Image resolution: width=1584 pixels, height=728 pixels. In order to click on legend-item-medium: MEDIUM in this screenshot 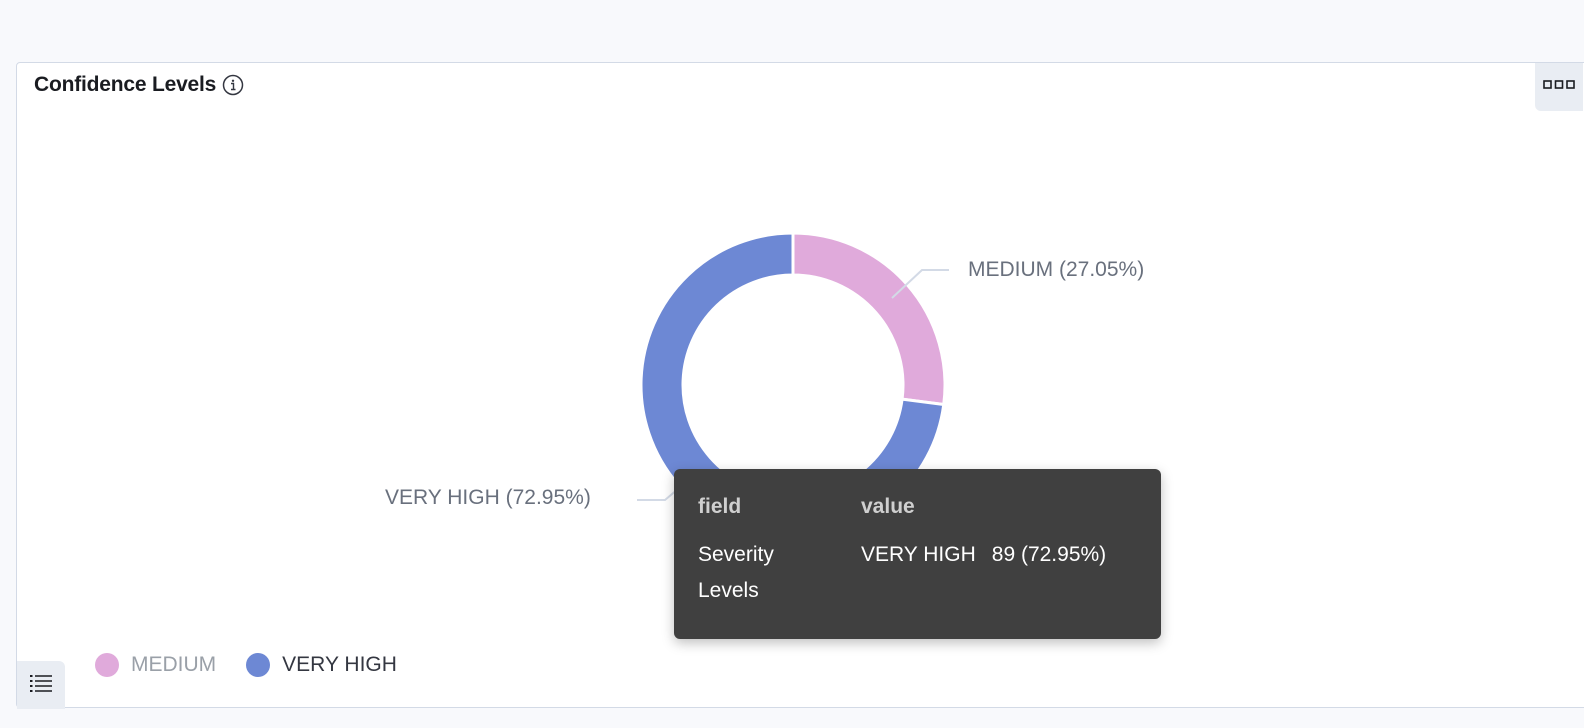, I will do `click(155, 665)`.